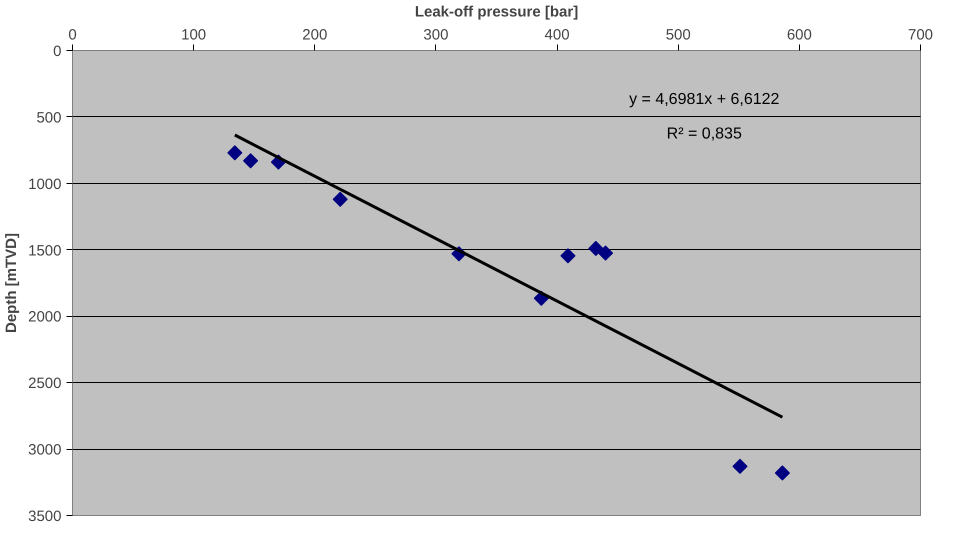  I want to click on y-tick-label: 0, so click(57, 51).